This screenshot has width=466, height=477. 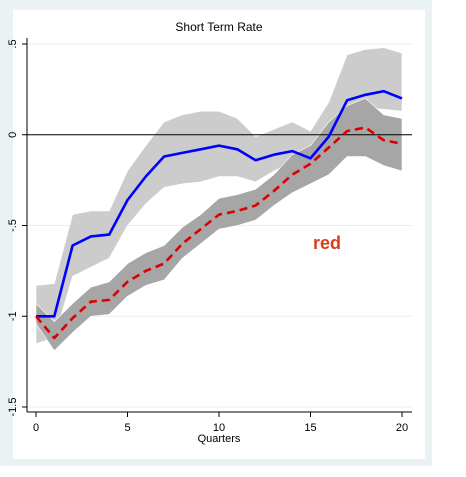 What do you see at coordinates (219, 439) in the screenshot?
I see `x-axis-label: Quarters` at bounding box center [219, 439].